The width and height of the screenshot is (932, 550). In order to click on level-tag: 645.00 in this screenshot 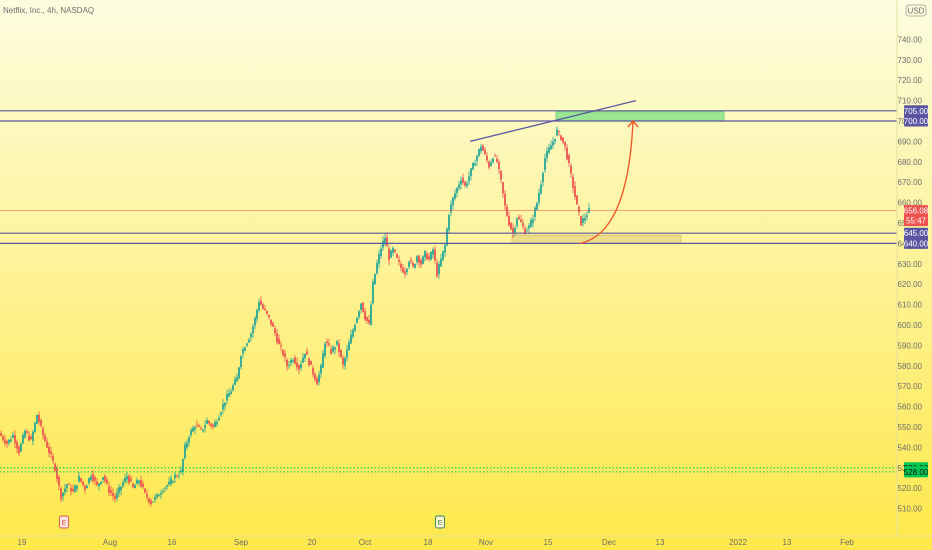, I will do `click(916, 233)`.